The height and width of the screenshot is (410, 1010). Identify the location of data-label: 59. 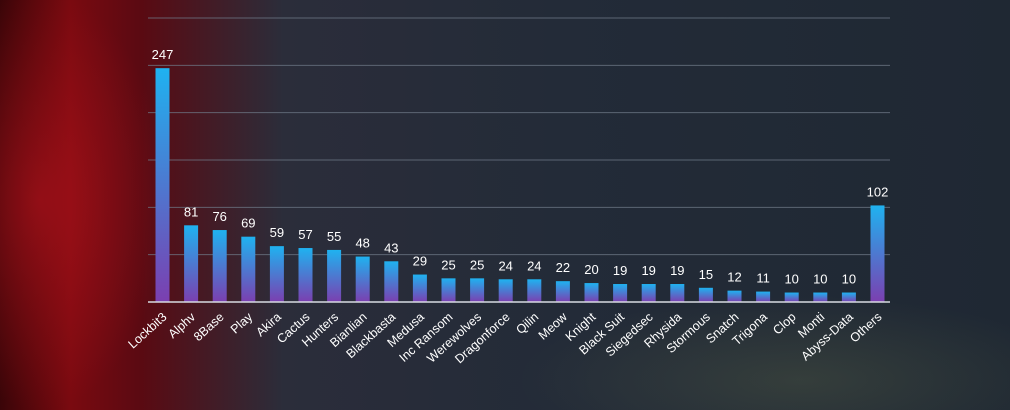
(277, 232).